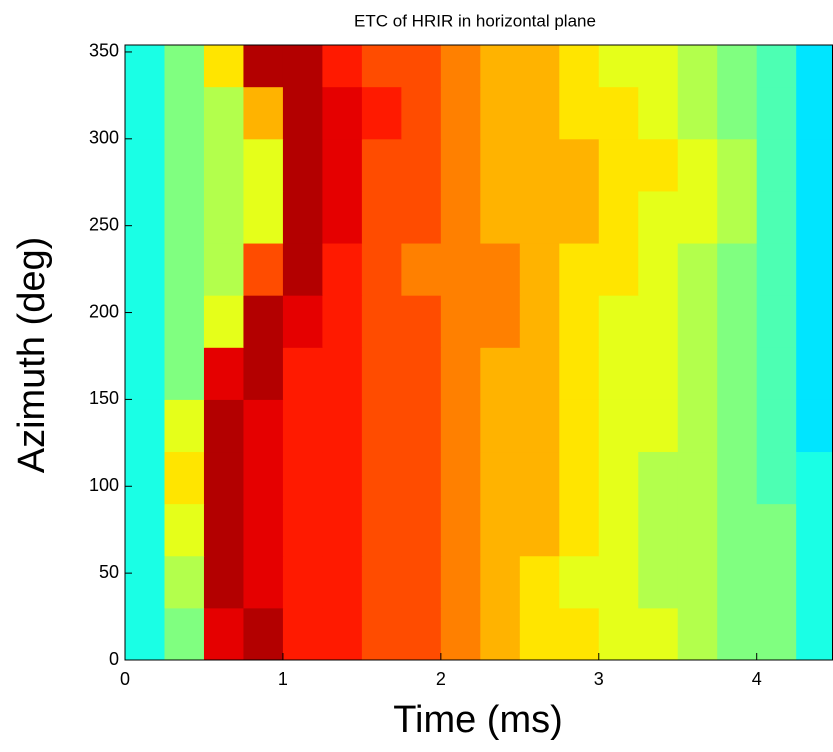 The height and width of the screenshot is (752, 833). Describe the element at coordinates (125, 679) in the screenshot. I see `x-tick-label: 0` at that location.